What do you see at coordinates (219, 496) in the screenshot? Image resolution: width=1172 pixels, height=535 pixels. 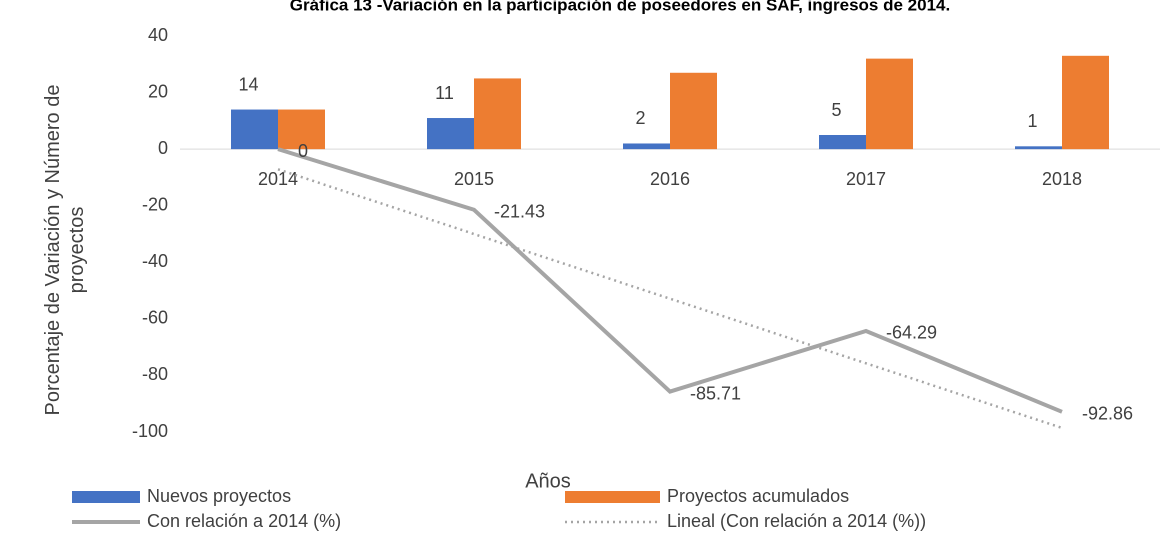 I see `legend-label: Nuevos proyectos` at bounding box center [219, 496].